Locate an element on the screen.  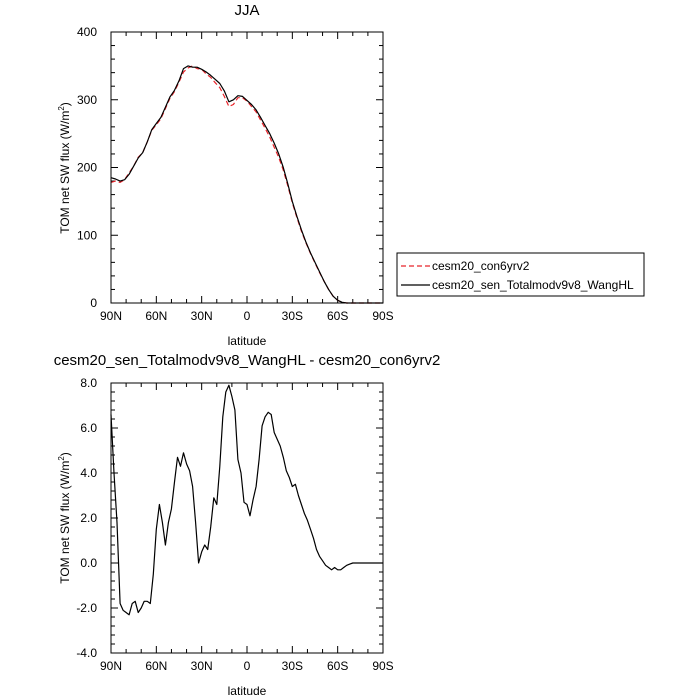
bottom-y-tick-label: 2.0 is located at coordinates (88, 518).